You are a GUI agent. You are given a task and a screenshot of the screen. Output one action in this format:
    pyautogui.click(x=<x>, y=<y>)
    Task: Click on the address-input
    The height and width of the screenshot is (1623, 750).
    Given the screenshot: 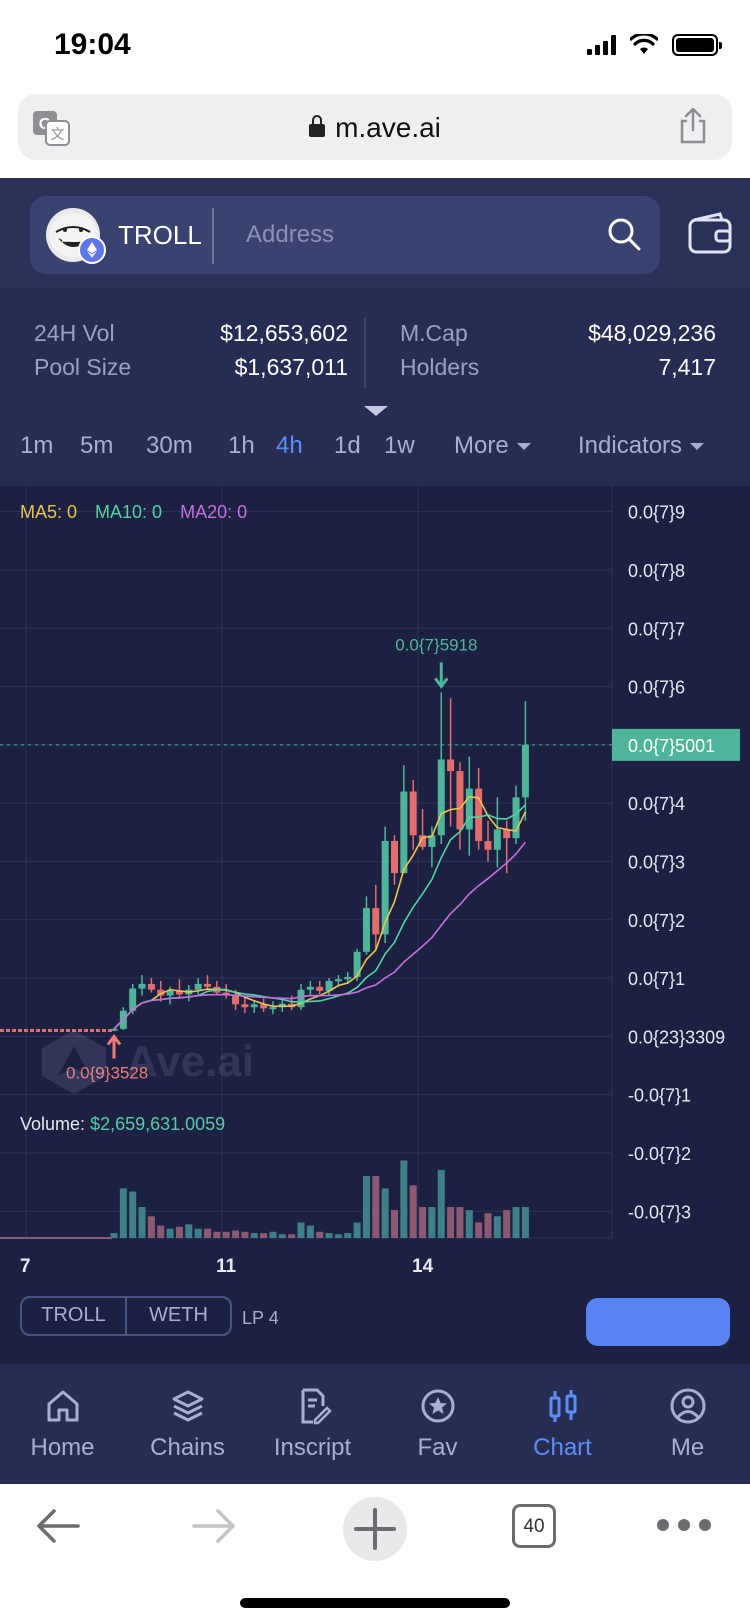 What is the action you would take?
    pyautogui.click(x=400, y=235)
    